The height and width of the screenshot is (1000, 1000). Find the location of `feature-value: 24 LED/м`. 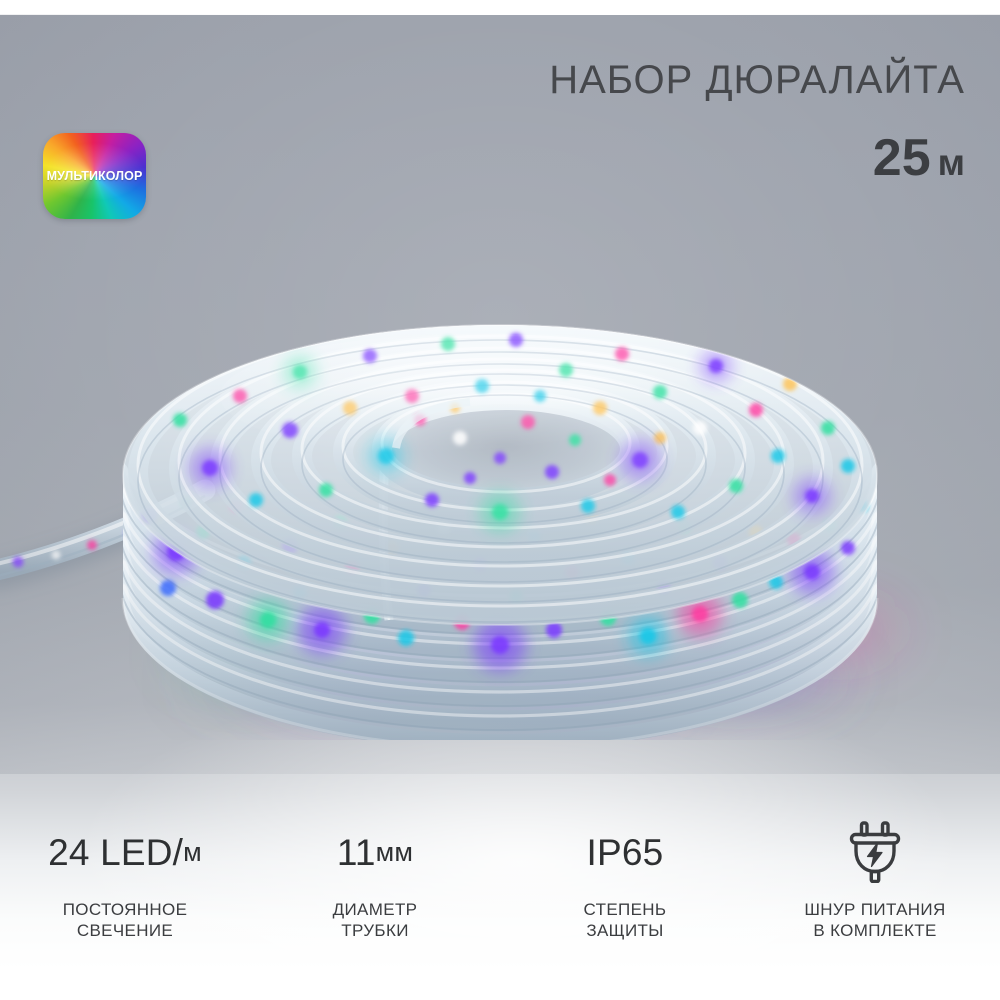

feature-value: 24 LED/м is located at coordinates (125, 852).